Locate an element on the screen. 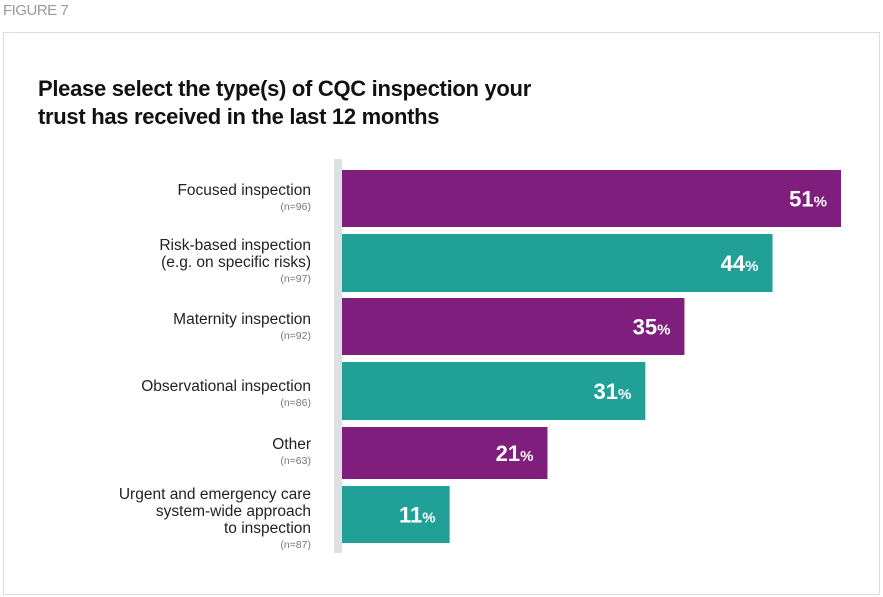  category-label-0: Focused inspection (n=96) is located at coordinates (244, 198).